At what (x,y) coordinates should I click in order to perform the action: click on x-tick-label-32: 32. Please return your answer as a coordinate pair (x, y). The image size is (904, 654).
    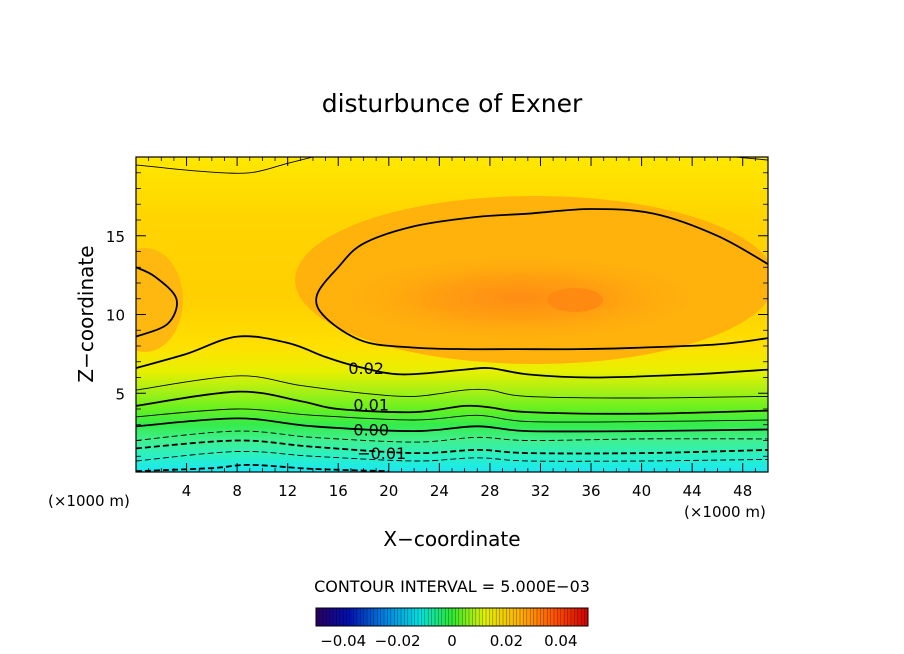
    Looking at the image, I should click on (540, 491).